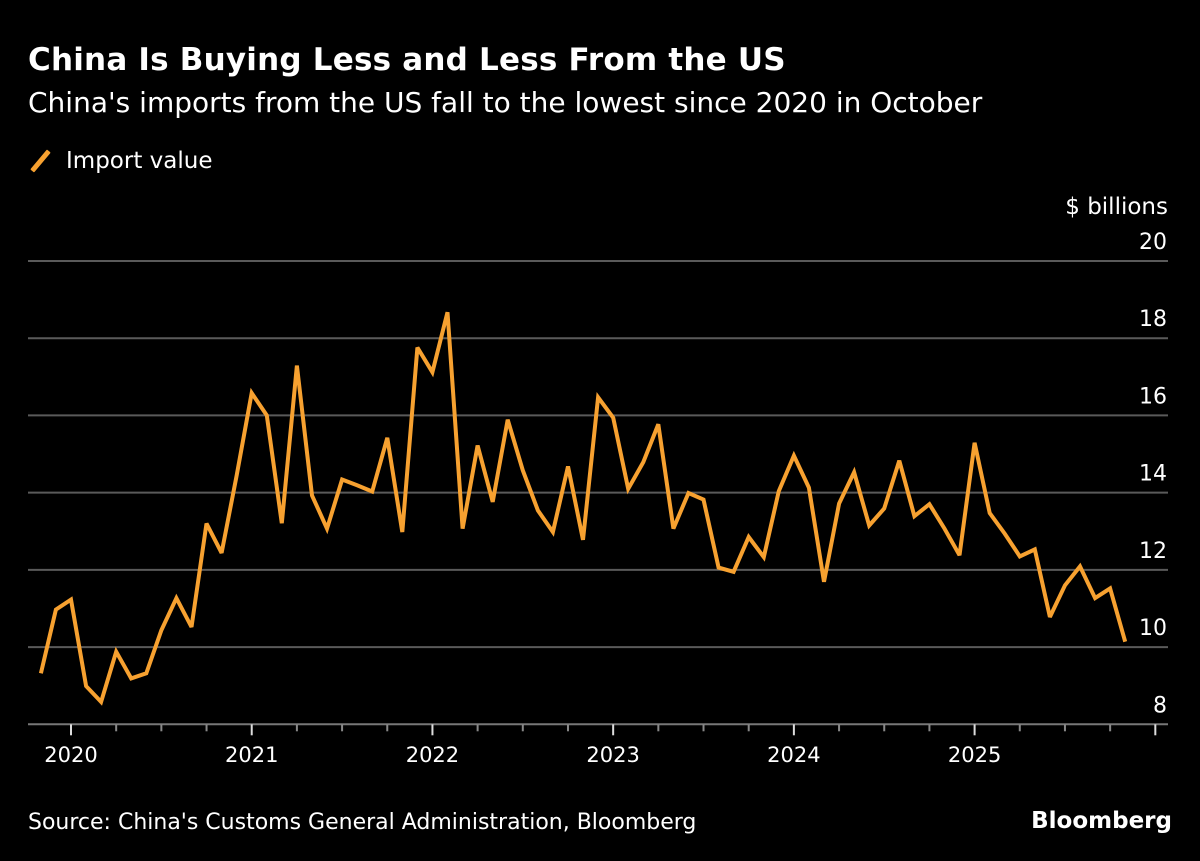 This screenshot has height=861, width=1200. What do you see at coordinates (1153, 396) in the screenshot?
I see `y-tick-label: 16` at bounding box center [1153, 396].